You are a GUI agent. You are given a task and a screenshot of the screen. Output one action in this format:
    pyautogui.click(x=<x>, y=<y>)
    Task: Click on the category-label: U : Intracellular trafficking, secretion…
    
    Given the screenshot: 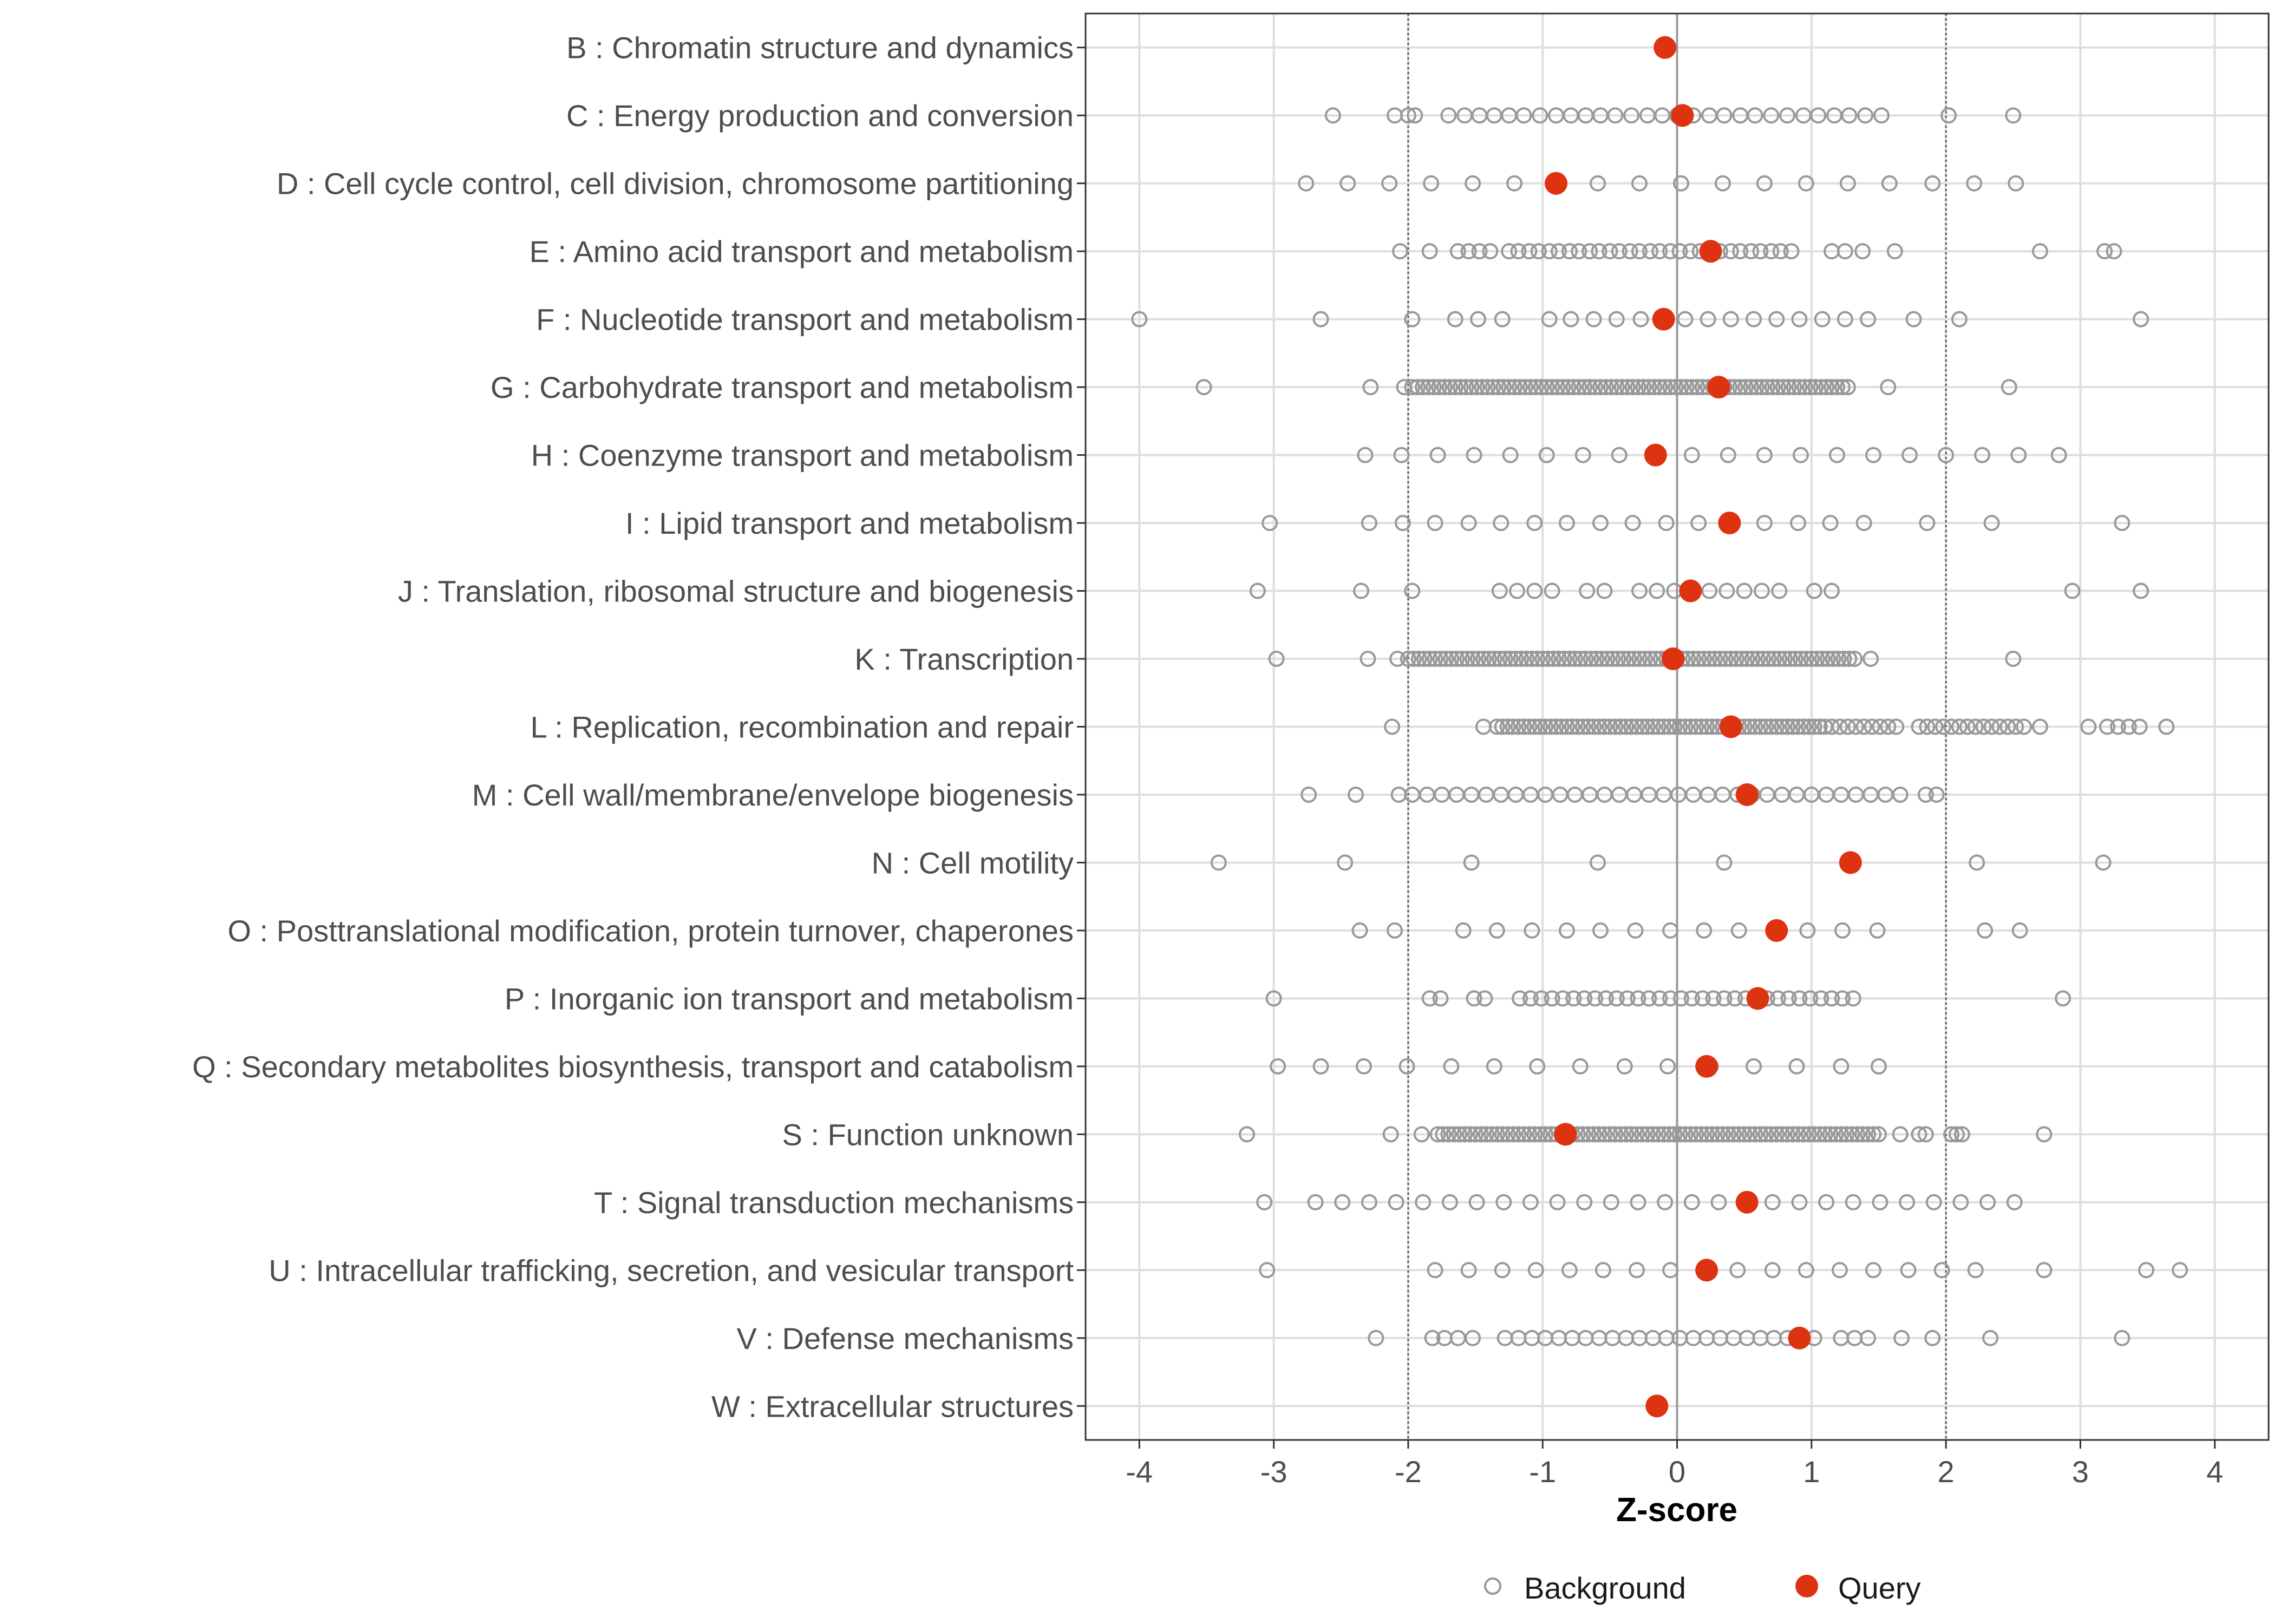 What is the action you would take?
    pyautogui.click(x=672, y=1270)
    